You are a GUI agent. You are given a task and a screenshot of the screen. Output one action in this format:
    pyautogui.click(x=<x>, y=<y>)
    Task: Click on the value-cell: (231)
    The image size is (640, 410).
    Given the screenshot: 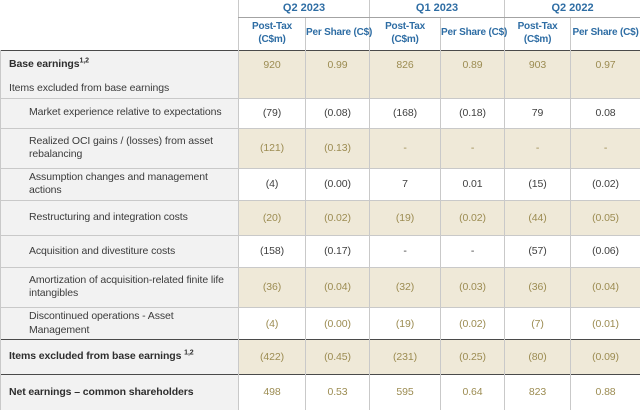 What is the action you would take?
    pyautogui.click(x=405, y=357)
    